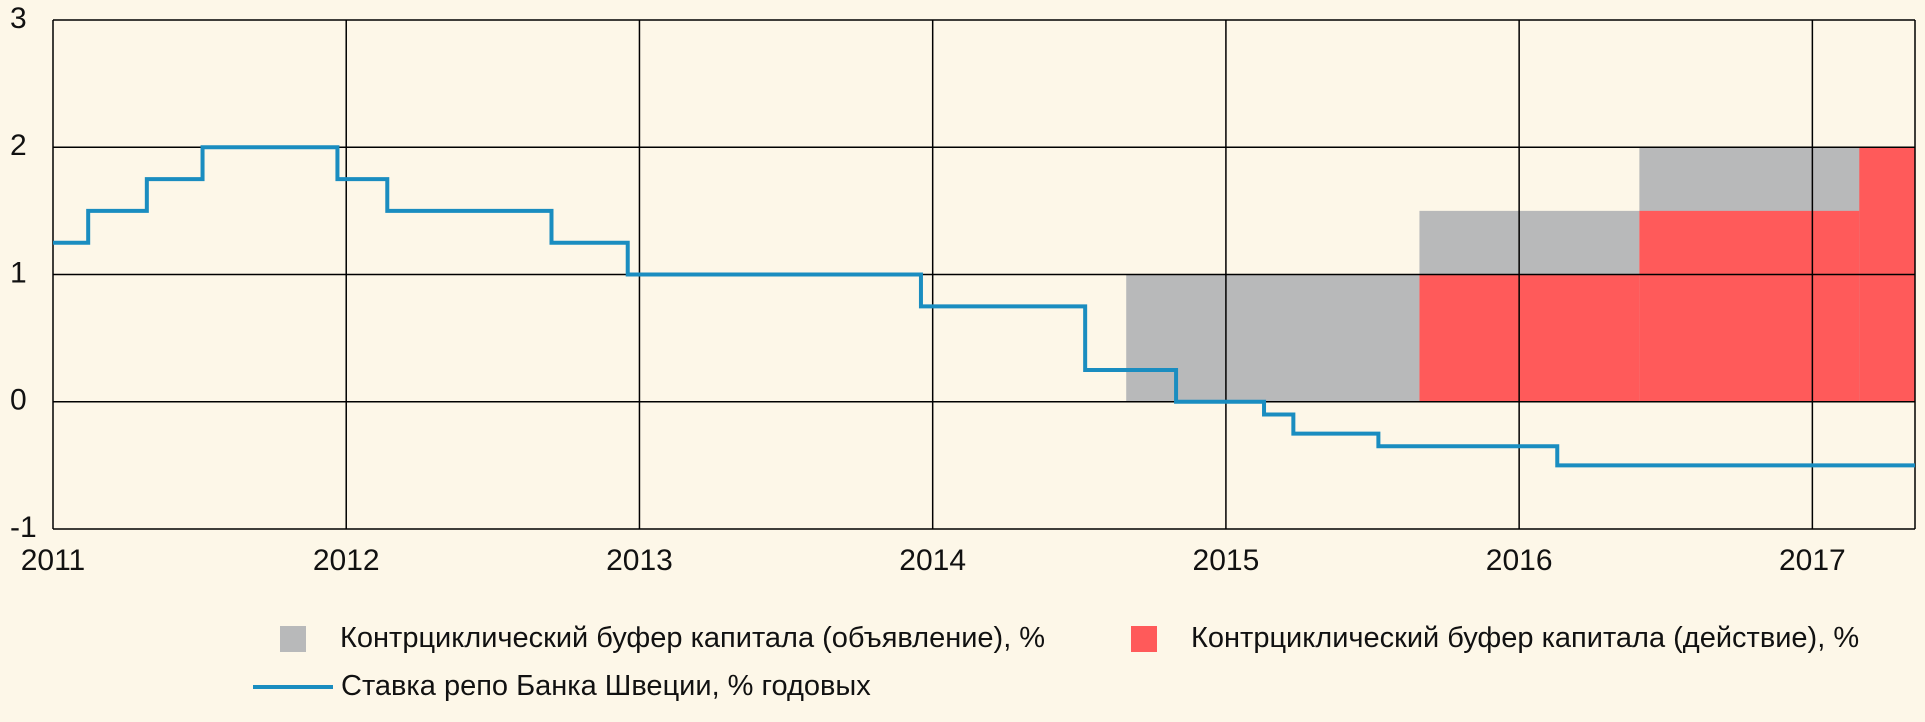 Image resolution: width=1925 pixels, height=722 pixels. I want to click on y-tick-label: 3, so click(18, 18).